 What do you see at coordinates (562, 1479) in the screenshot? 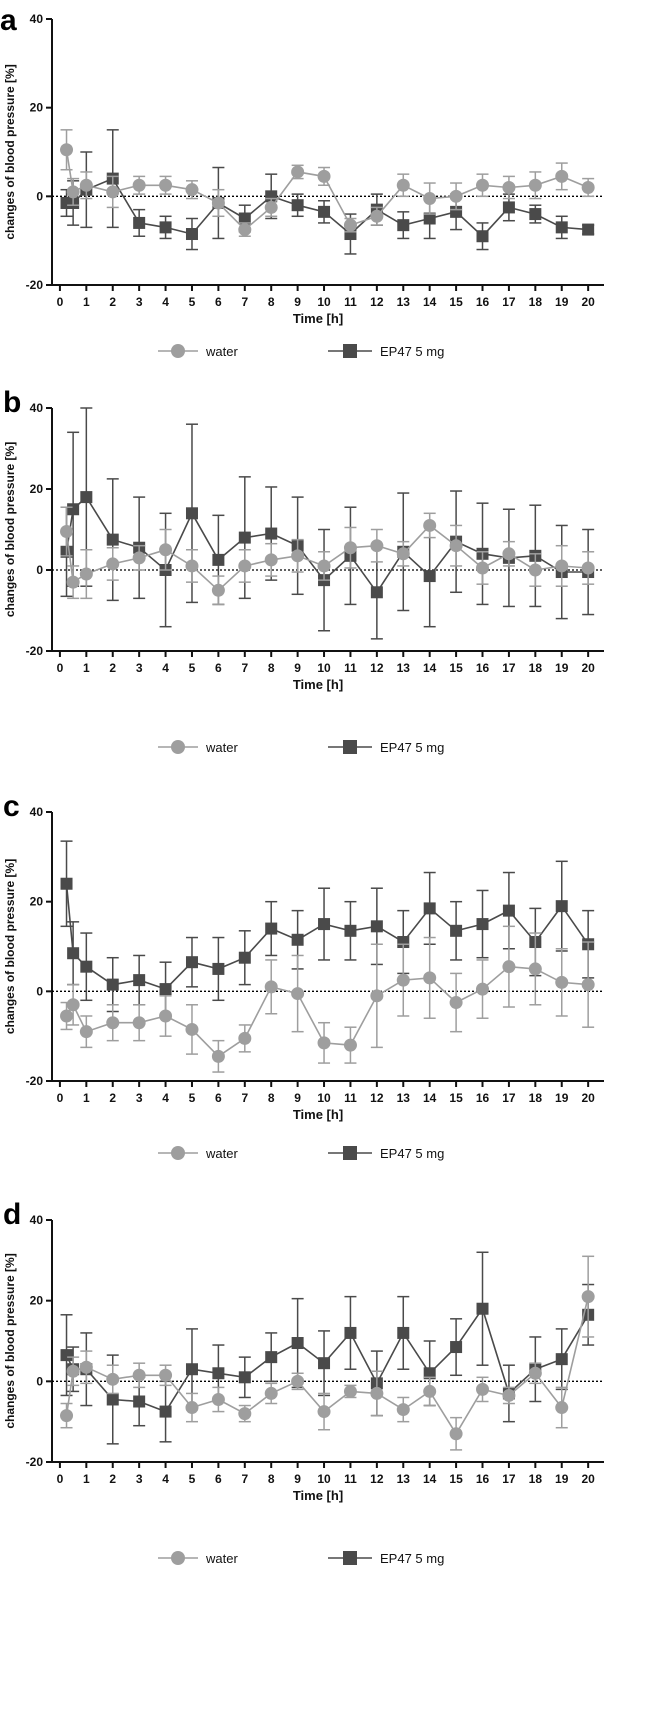
I see `x-tick-label: 19` at bounding box center [562, 1479].